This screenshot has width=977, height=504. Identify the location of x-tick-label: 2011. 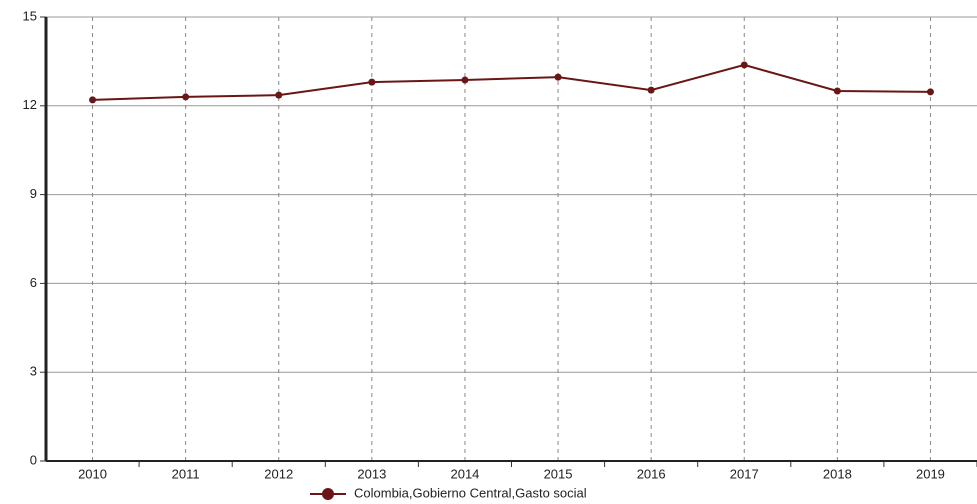
(186, 473).